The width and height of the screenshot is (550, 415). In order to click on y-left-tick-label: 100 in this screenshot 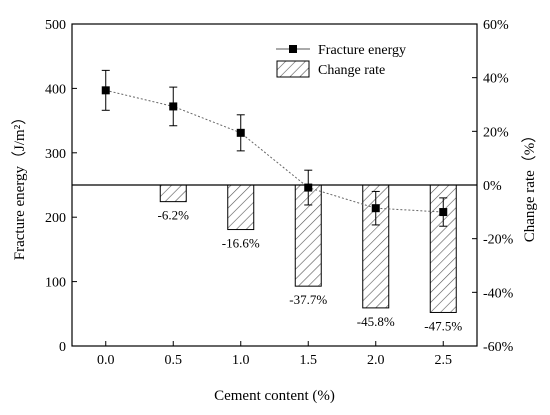, I will do `click(55, 283)`.